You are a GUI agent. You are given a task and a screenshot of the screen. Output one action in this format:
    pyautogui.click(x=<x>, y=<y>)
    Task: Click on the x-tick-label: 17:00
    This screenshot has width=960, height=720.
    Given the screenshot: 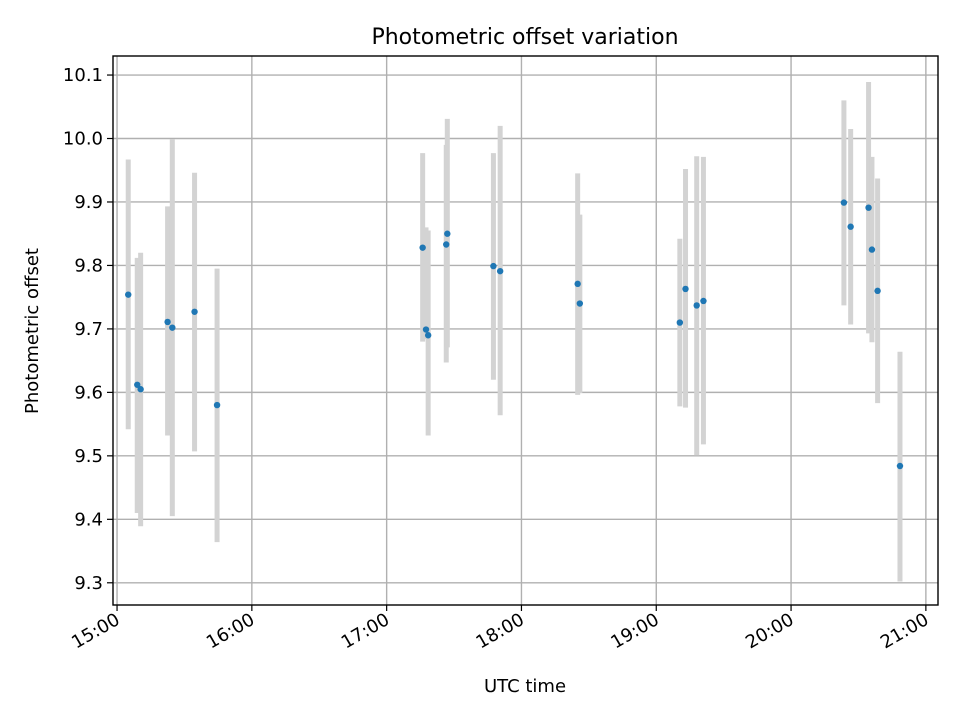 What is the action you would take?
    pyautogui.click(x=365, y=631)
    